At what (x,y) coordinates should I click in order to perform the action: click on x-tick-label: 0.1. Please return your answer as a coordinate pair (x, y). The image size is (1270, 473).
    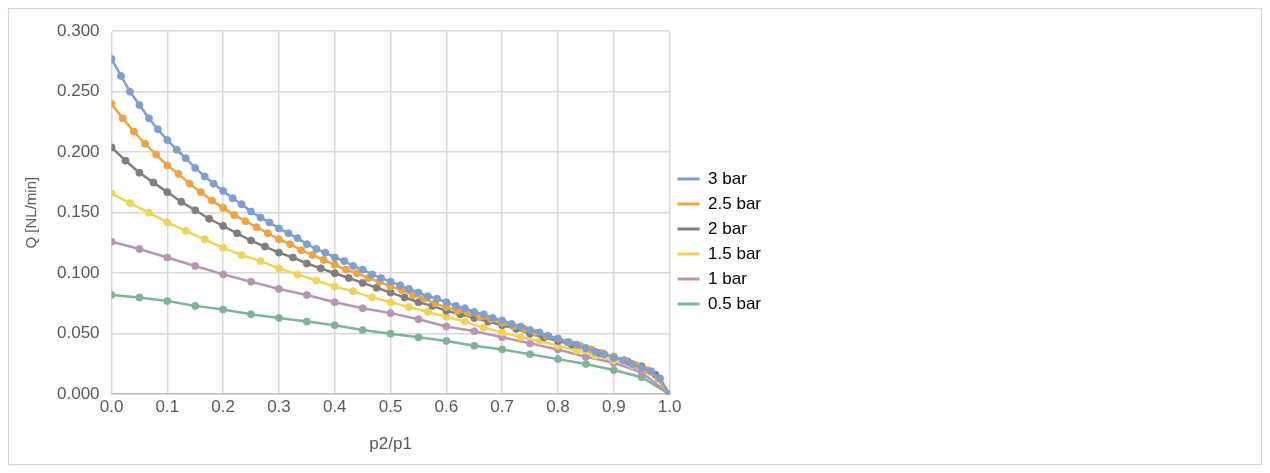
    Looking at the image, I should click on (167, 407).